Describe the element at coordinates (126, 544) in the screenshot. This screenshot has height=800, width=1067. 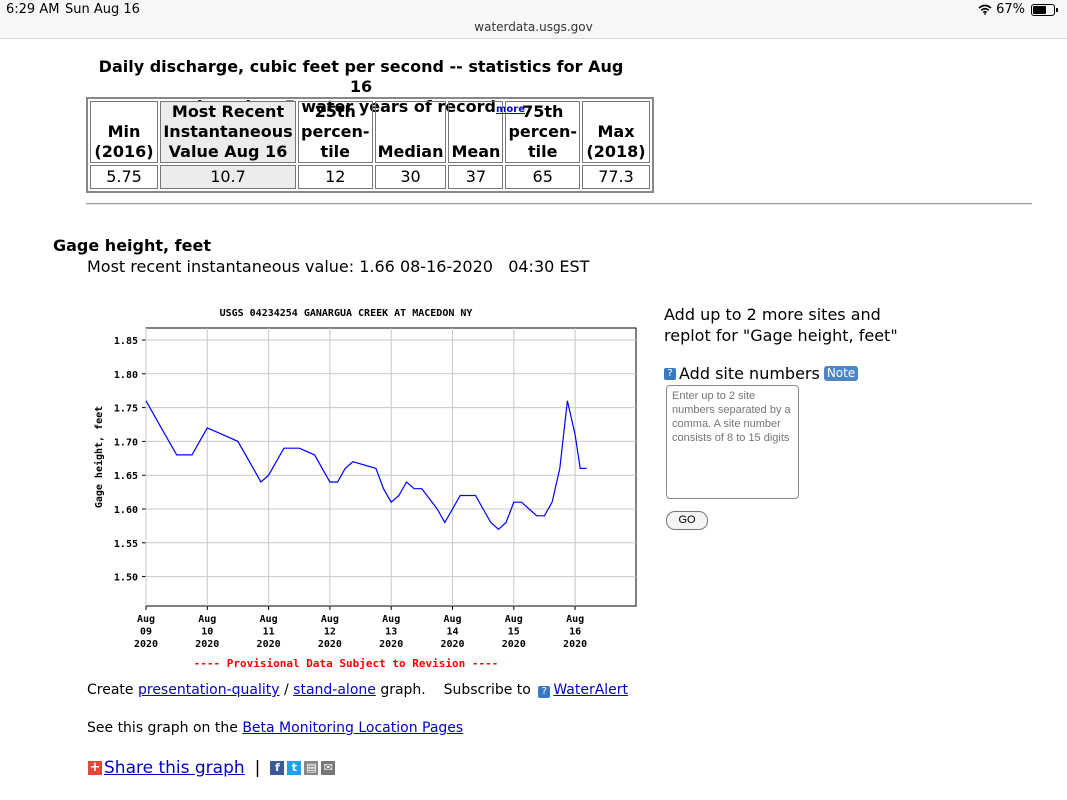
I see `y-tick-label: 1.55` at that location.